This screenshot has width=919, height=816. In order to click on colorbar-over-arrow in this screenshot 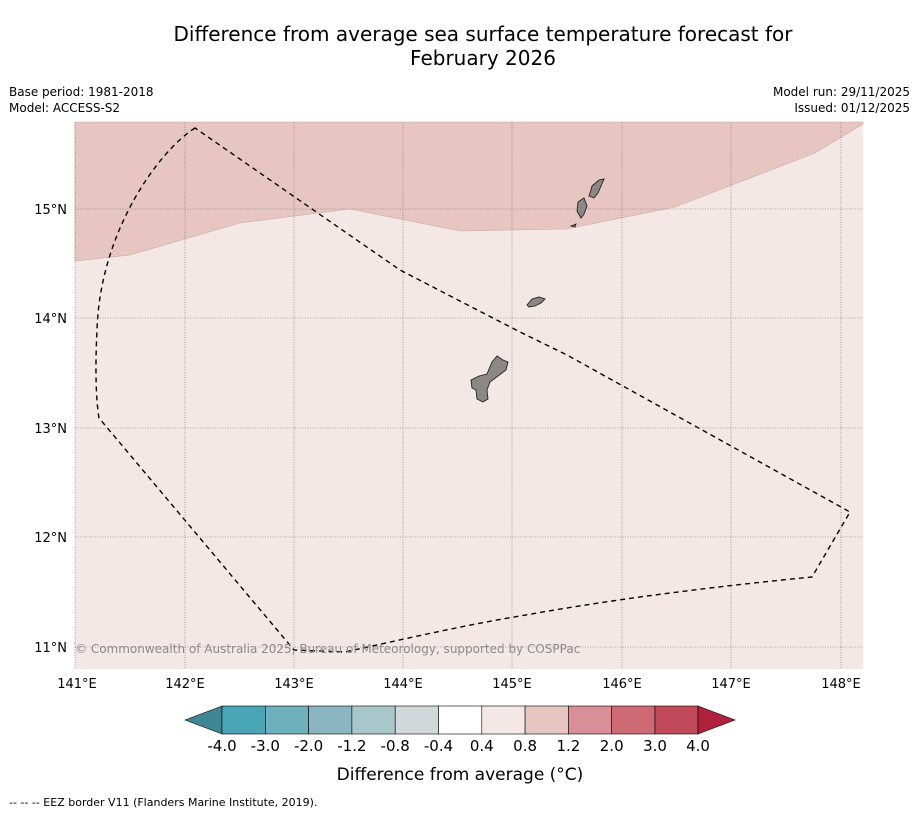, I will do `click(716, 720)`.